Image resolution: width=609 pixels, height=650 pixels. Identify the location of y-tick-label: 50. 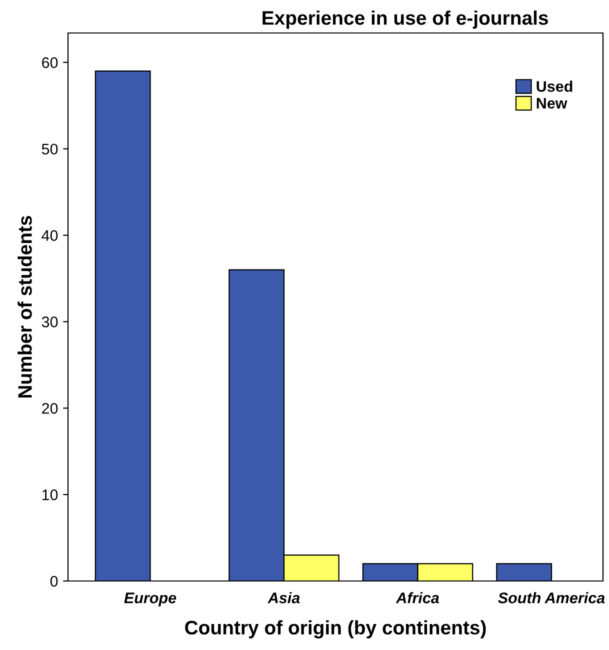
(50, 149).